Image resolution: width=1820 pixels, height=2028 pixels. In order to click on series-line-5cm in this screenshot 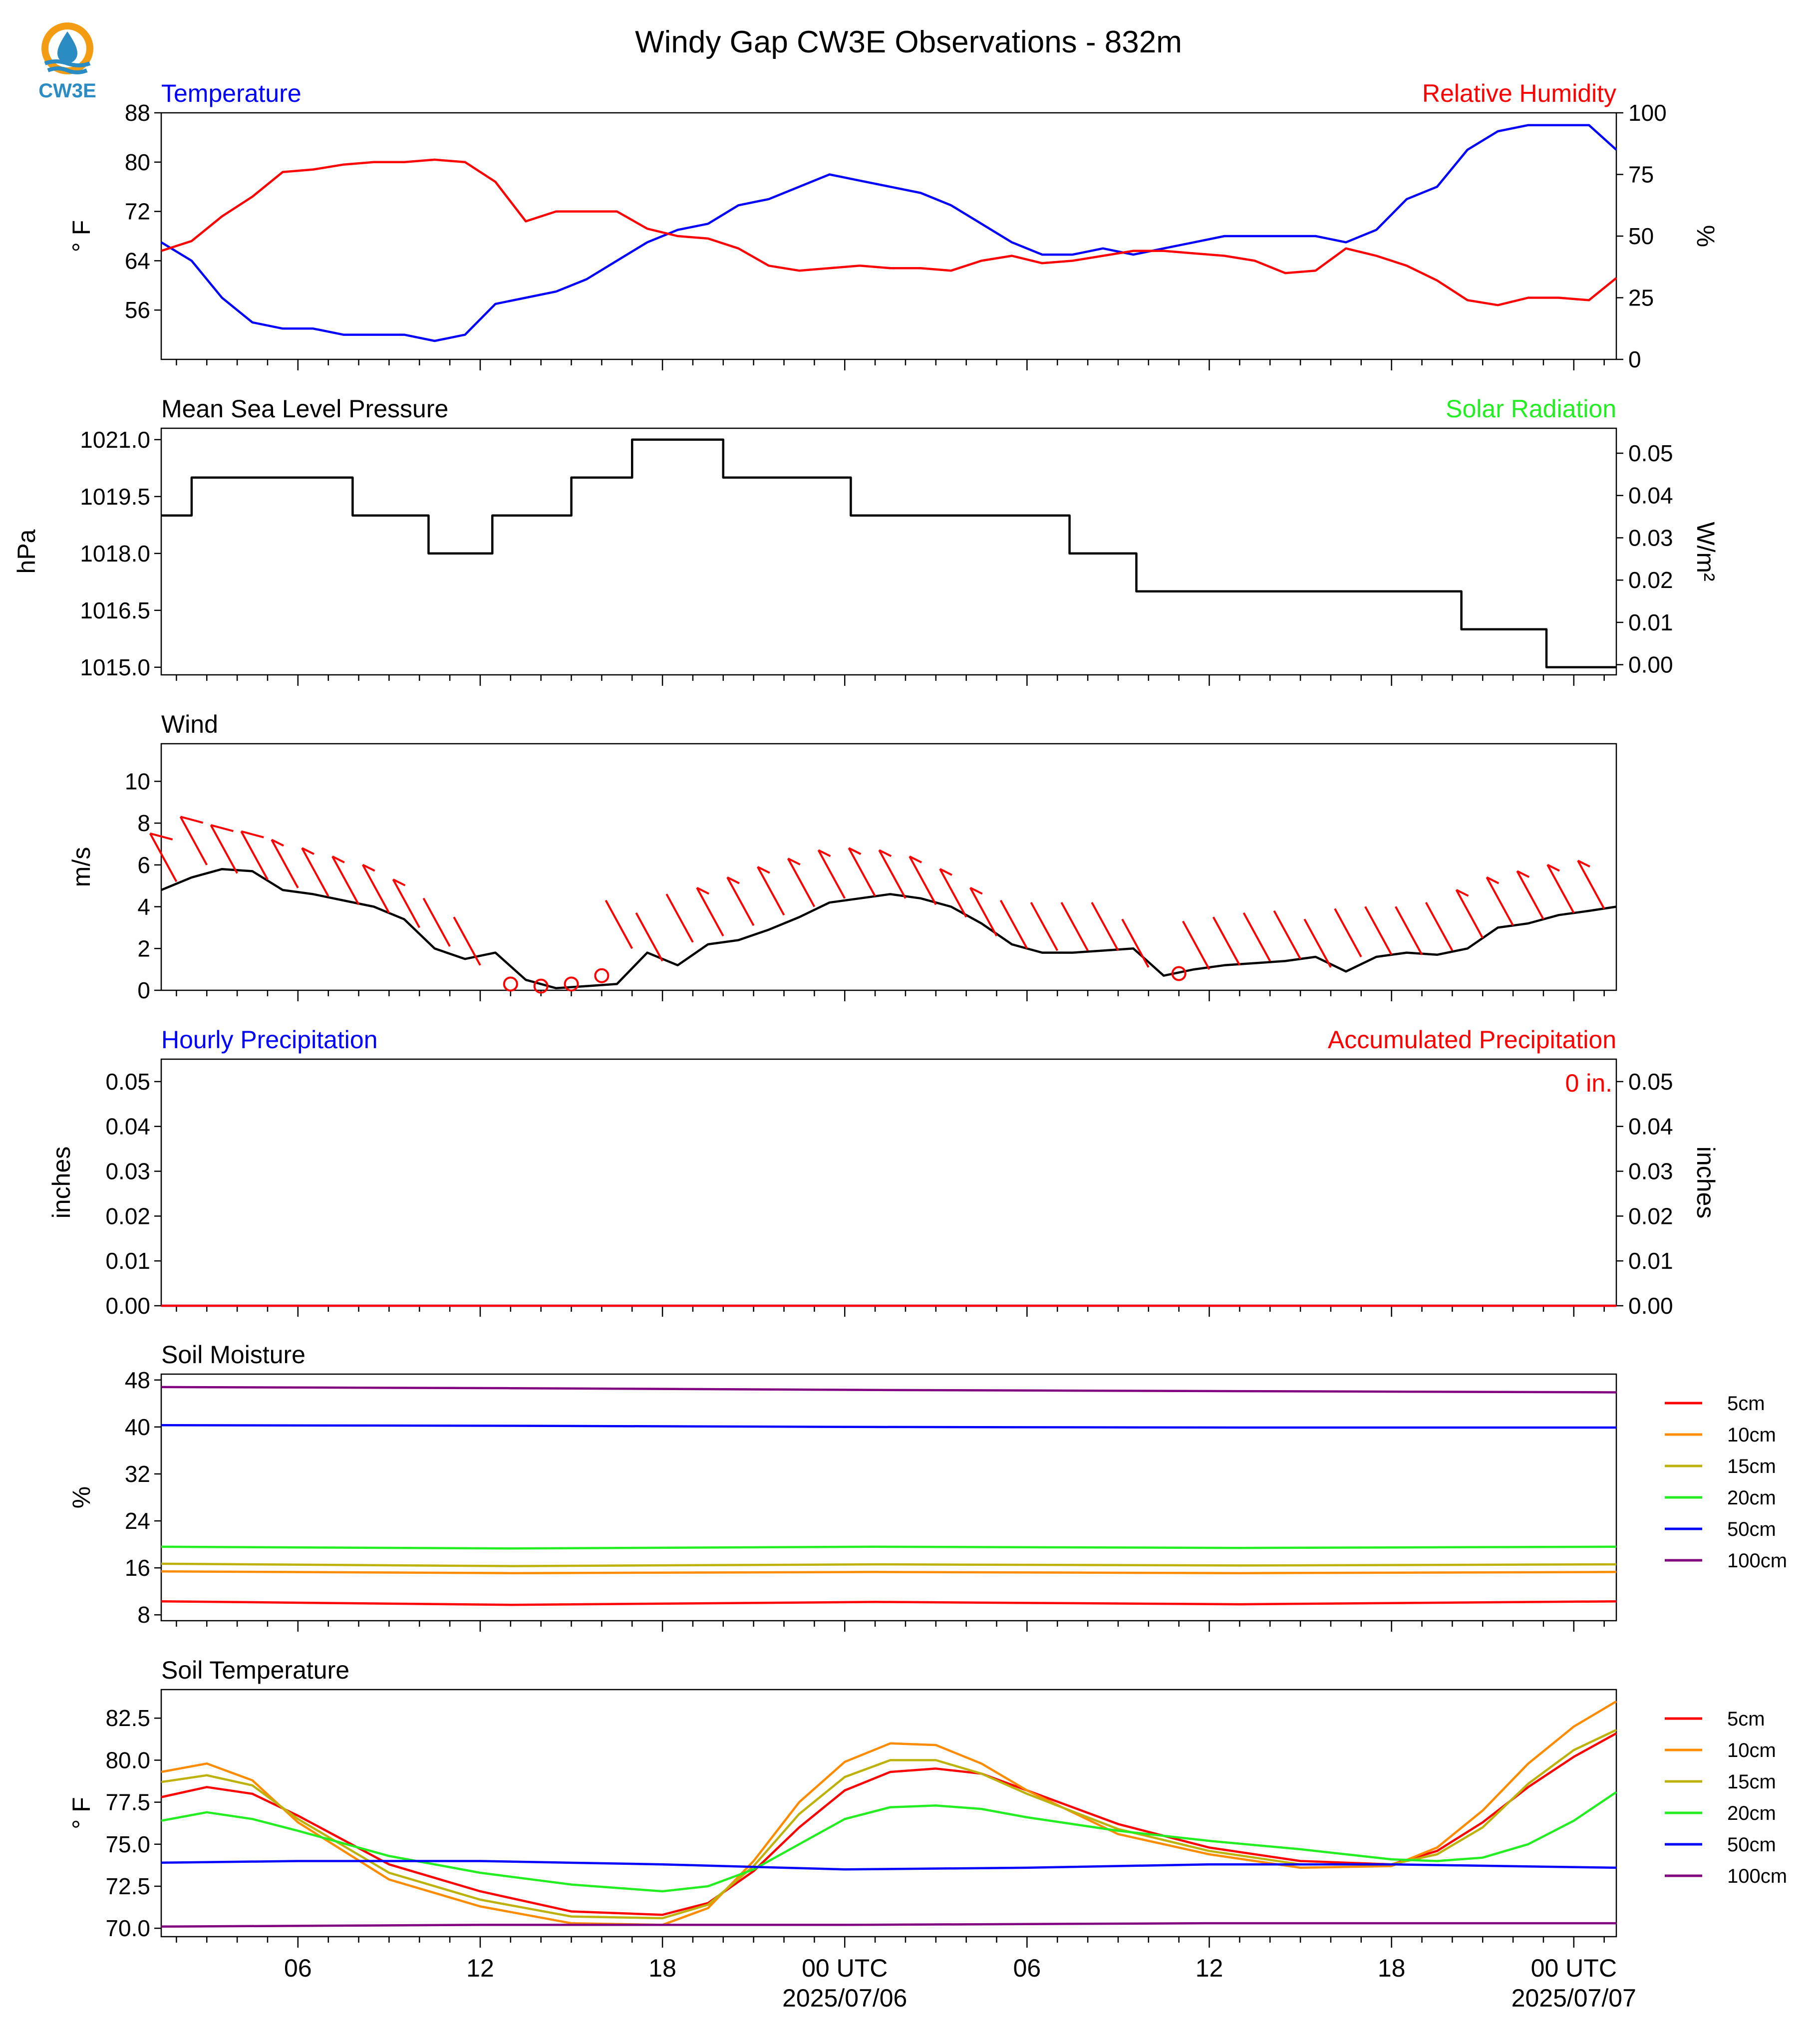, I will do `click(889, 1603)`.